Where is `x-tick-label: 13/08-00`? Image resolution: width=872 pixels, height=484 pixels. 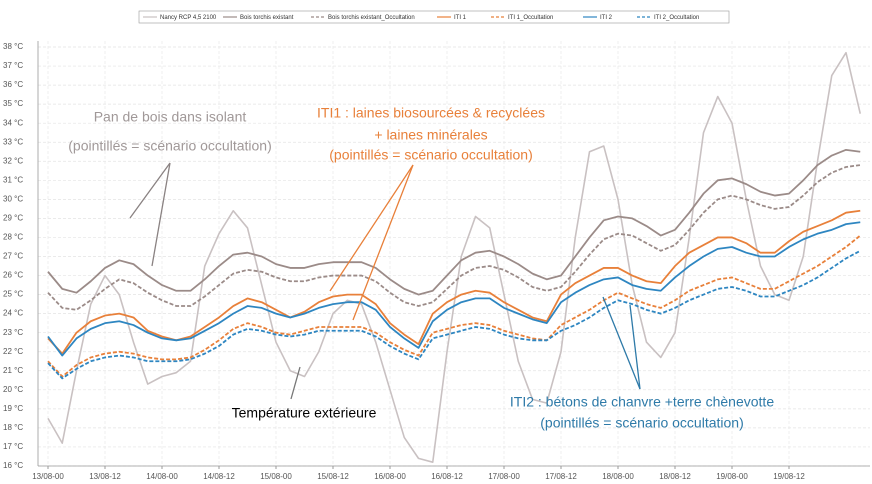
x-tick-label: 13/08-00 is located at coordinates (48, 476).